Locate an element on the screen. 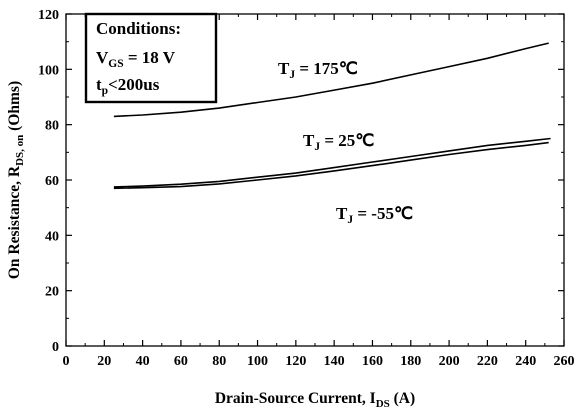  series-label-minus55: TJ = -55℃ is located at coordinates (374, 215).